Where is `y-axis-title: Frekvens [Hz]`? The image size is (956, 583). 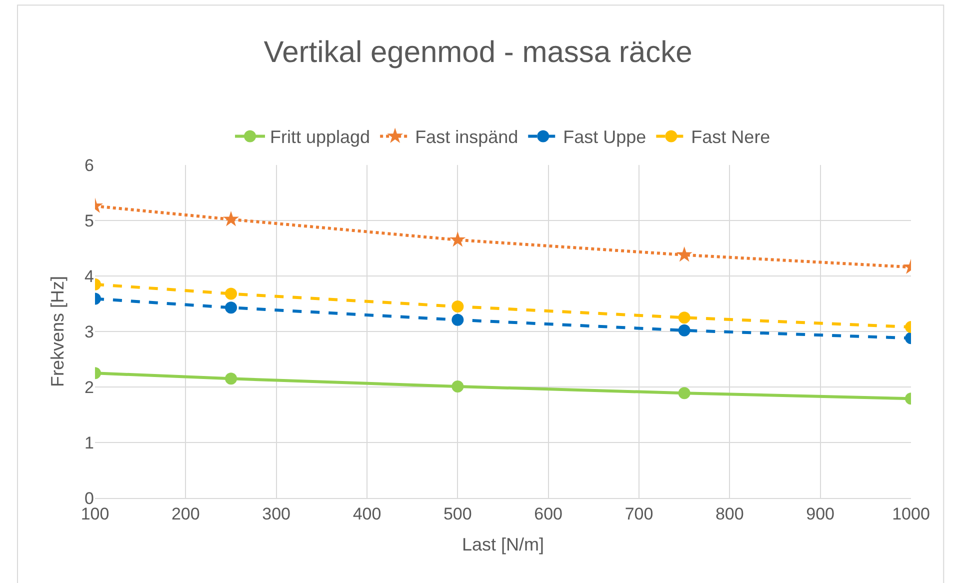
y-axis-title: Frekvens [Hz] is located at coordinates (58, 332).